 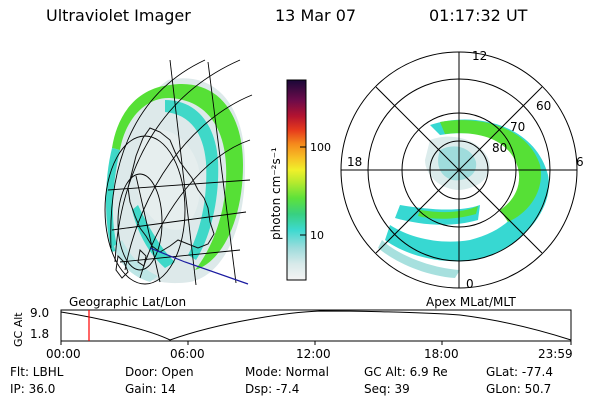 I want to click on timeline-tick-1200: 12:00, so click(x=313, y=354).